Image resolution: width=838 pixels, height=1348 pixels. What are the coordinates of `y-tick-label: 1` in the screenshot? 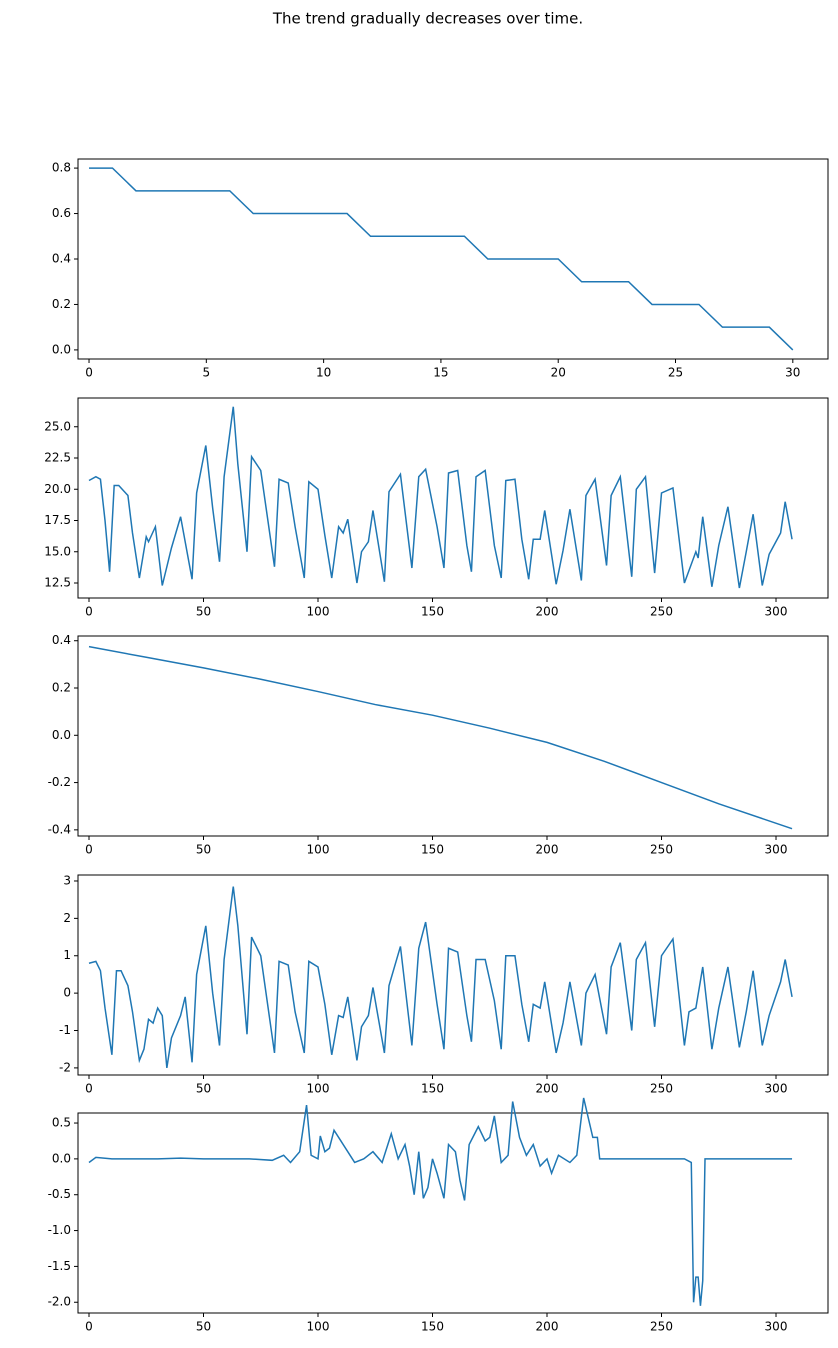 It's located at (67, 955).